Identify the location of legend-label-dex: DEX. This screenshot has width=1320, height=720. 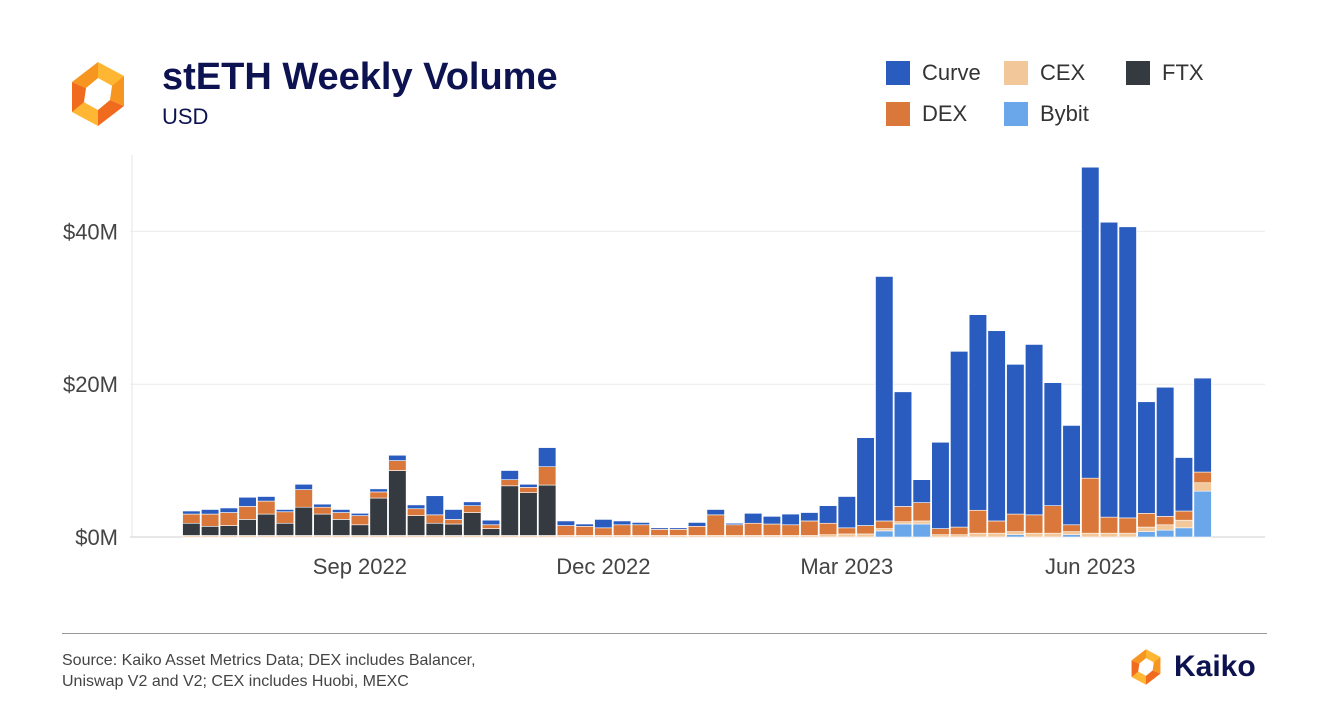
(945, 113).